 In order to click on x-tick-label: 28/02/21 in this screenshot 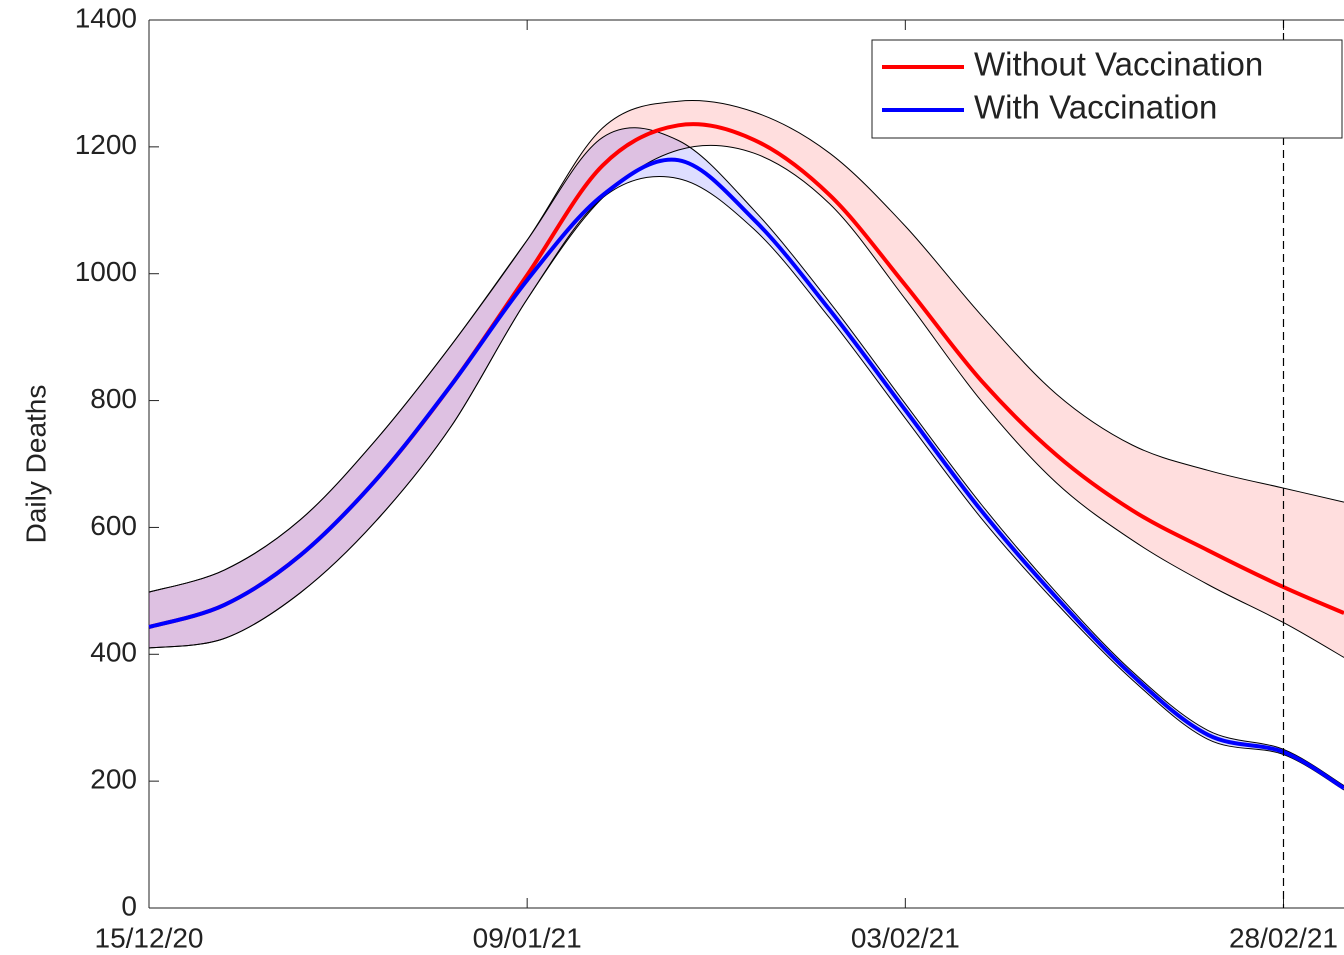, I will do `click(1283, 937)`.